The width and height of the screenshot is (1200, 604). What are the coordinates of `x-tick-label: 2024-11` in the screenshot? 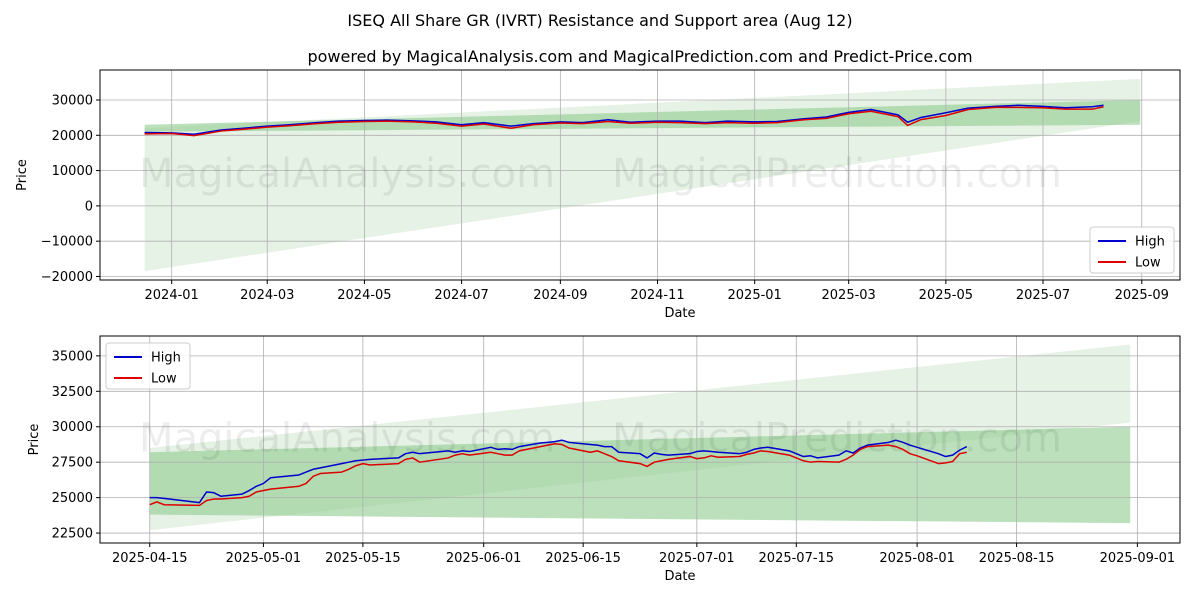 It's located at (657, 295).